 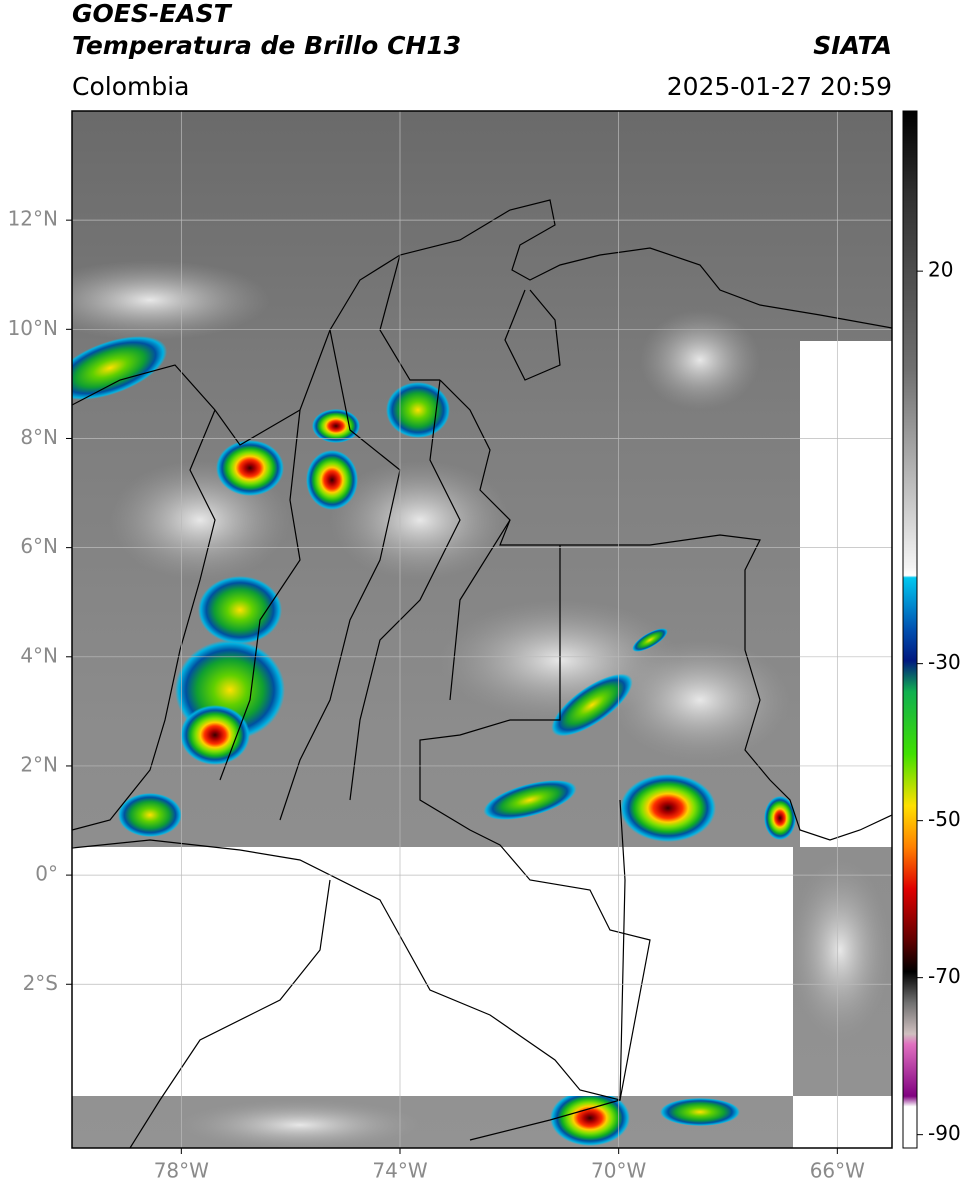 I want to click on datetime: 2025-01-27 20:59, so click(x=779, y=86).